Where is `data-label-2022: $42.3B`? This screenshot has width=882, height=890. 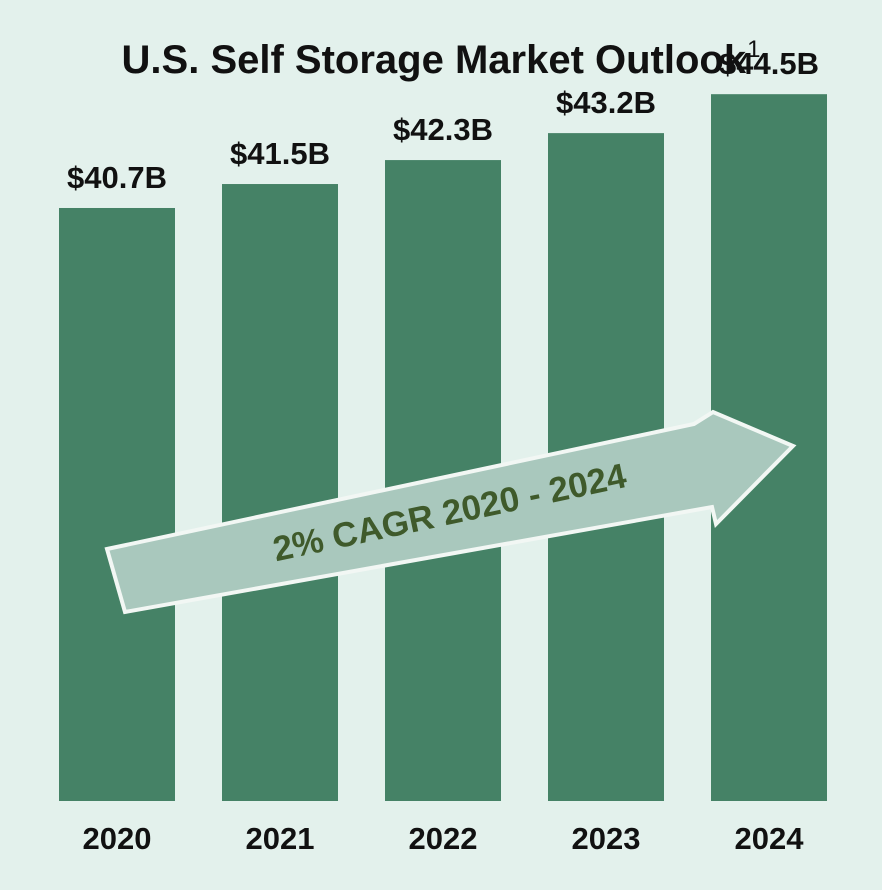
data-label-2022: $42.3B is located at coordinates (443, 129).